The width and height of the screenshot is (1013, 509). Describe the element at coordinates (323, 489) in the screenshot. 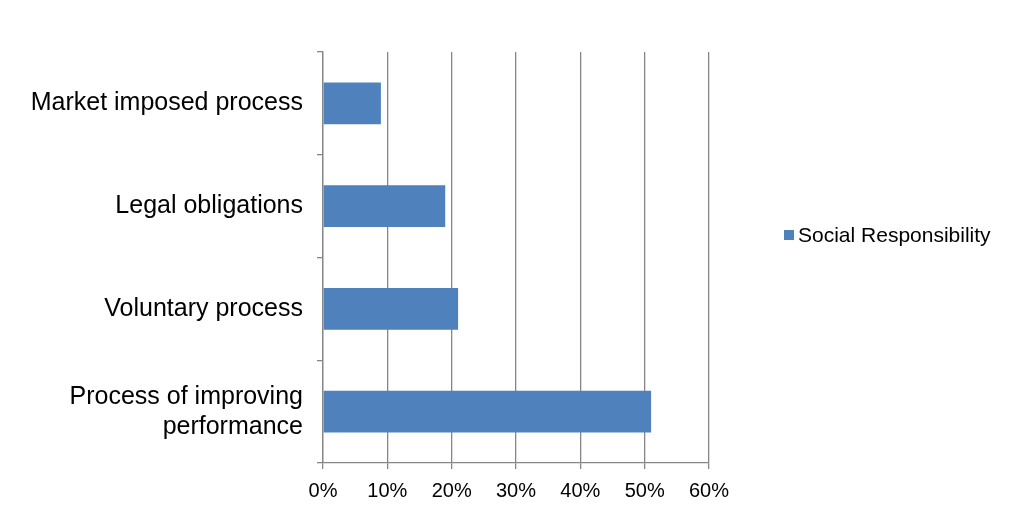

I see `x-tick-label: 0%` at that location.